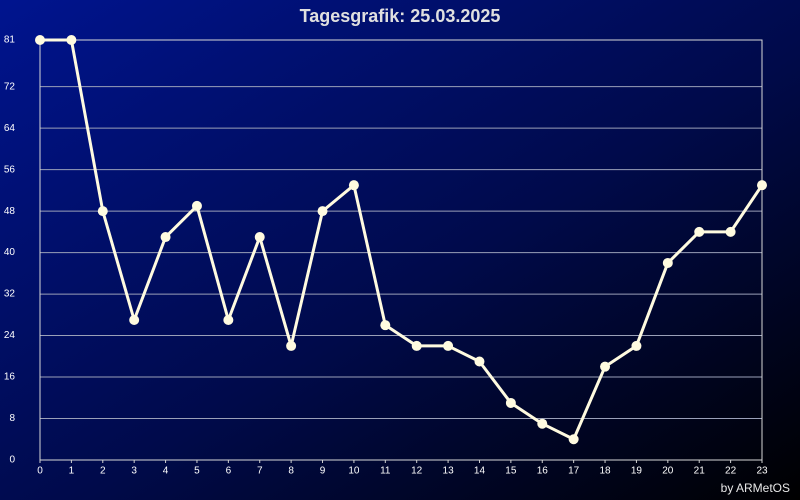  What do you see at coordinates (400, 16) in the screenshot?
I see `chart-title: Tagesgrafik: 25.03.2025` at bounding box center [400, 16].